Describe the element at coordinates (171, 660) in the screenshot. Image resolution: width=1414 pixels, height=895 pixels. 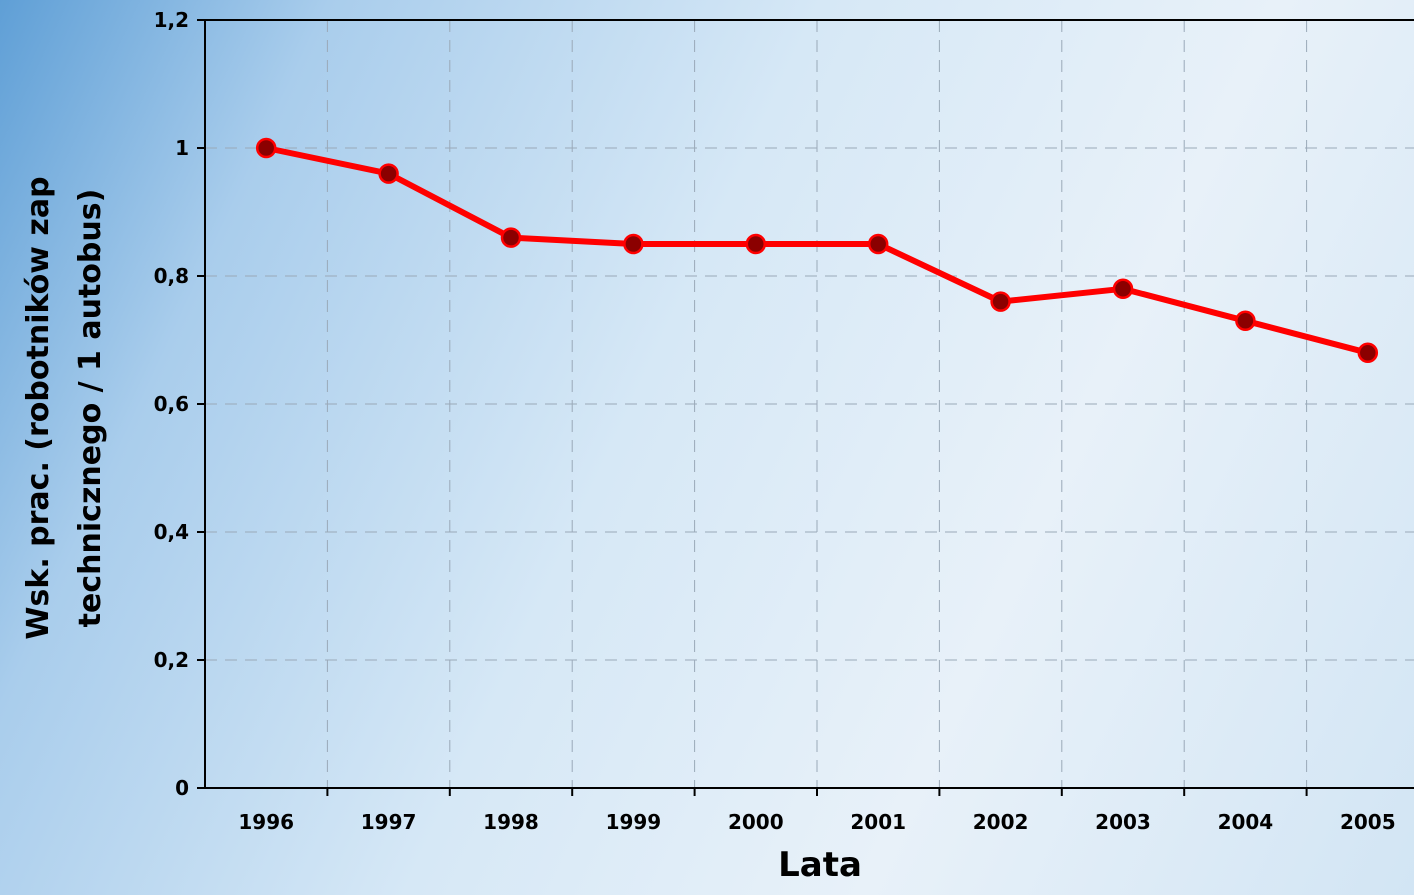
I see `y-tick-label: 0,2` at that location.